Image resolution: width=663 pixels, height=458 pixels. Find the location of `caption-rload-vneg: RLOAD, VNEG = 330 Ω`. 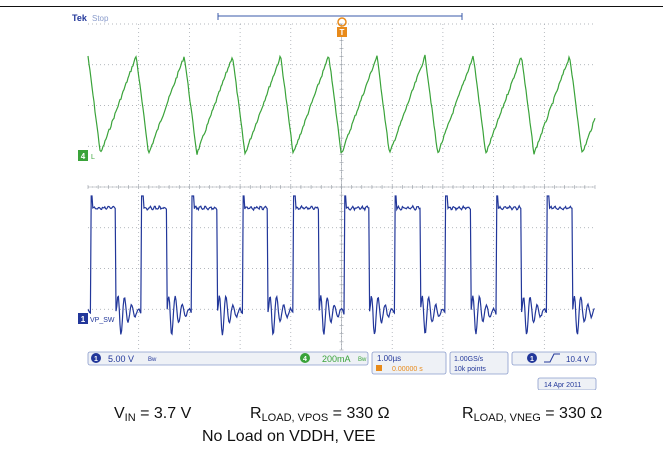

caption-rload-vneg: RLOAD, VNEG = 330 Ω is located at coordinates (532, 414).